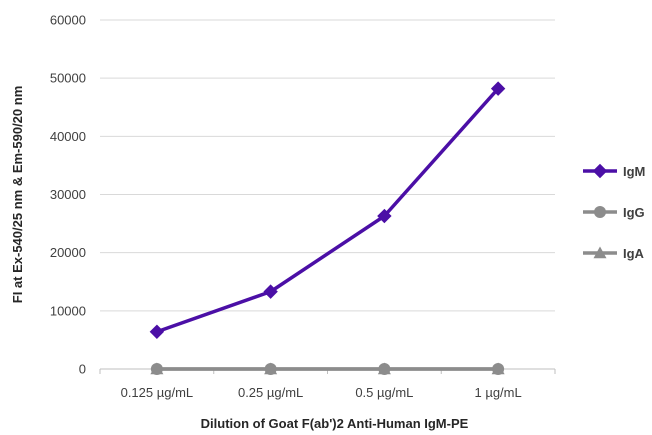 This screenshot has width=652, height=435. Describe the element at coordinates (68, 78) in the screenshot. I see `y-tick-label: 50000` at that location.